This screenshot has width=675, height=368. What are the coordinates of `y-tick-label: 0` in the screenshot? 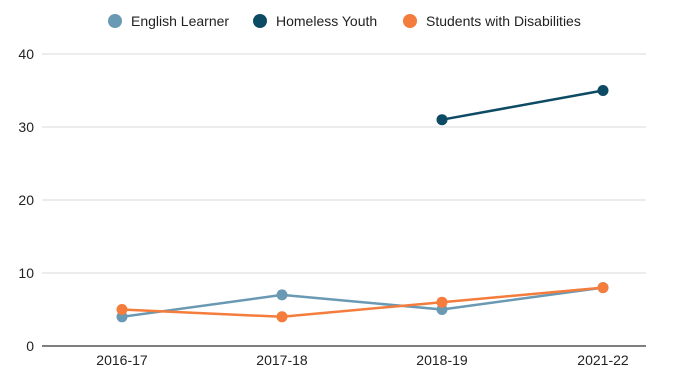 It's located at (30, 346).